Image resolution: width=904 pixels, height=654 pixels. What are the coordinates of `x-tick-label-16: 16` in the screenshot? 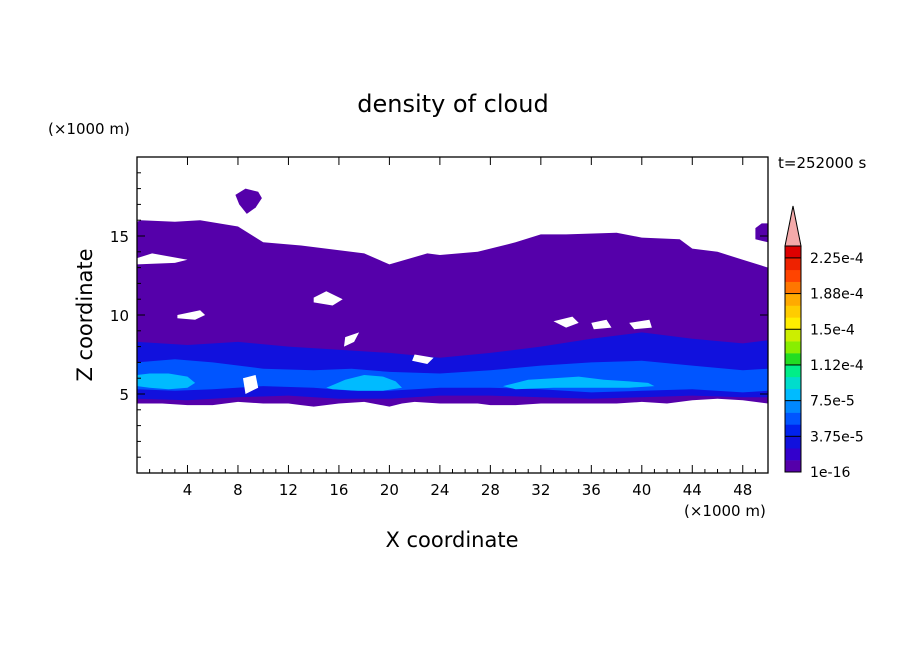 It's located at (338, 490).